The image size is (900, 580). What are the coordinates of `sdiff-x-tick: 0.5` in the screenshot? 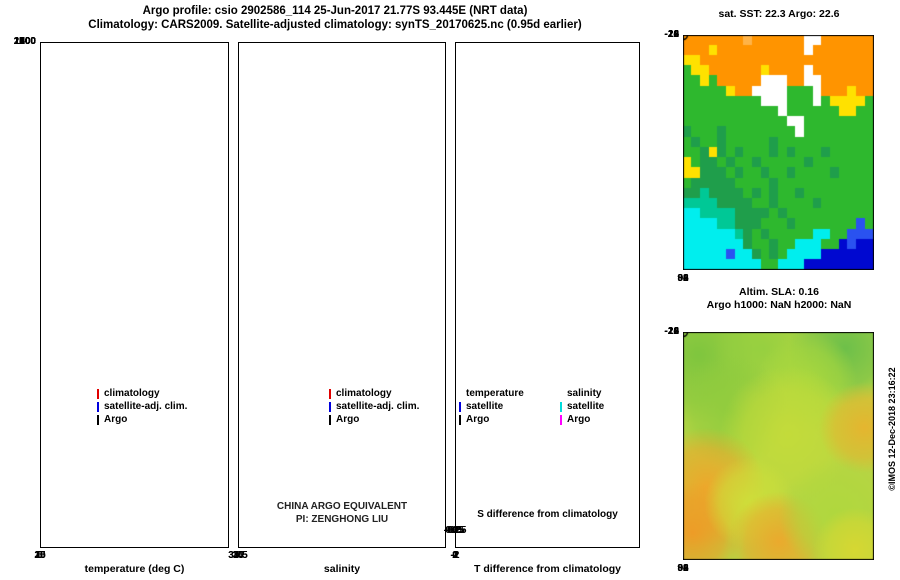 It's located at (455, 530).